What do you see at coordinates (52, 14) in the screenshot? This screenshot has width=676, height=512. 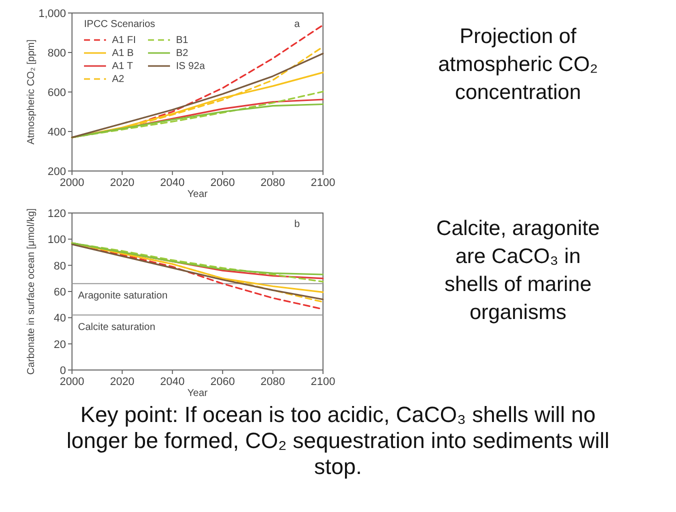 I see `y-tick-label: 1,000` at bounding box center [52, 14].